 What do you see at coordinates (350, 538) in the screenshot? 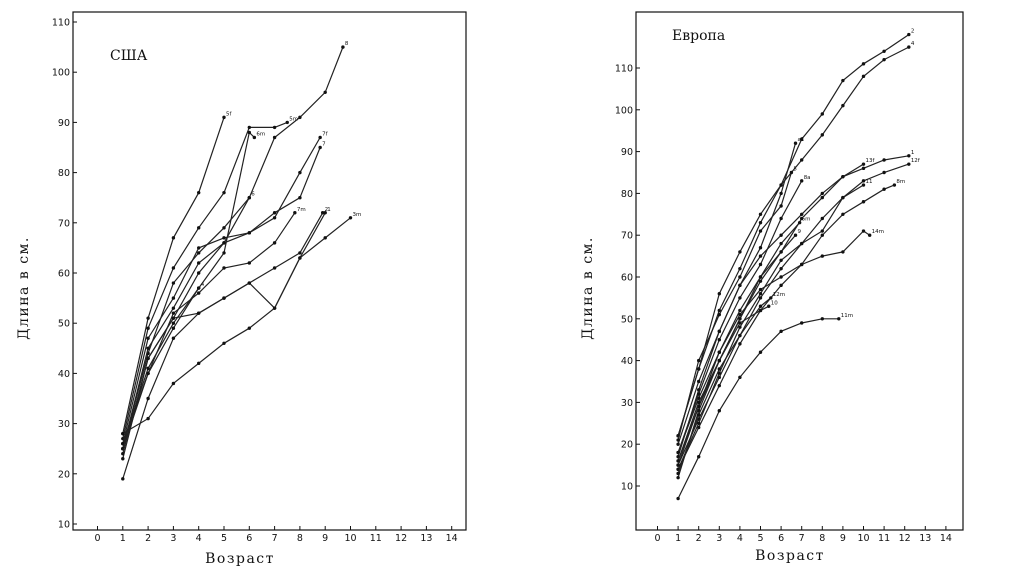
I see `x-tick-label: 10` at bounding box center [350, 538].